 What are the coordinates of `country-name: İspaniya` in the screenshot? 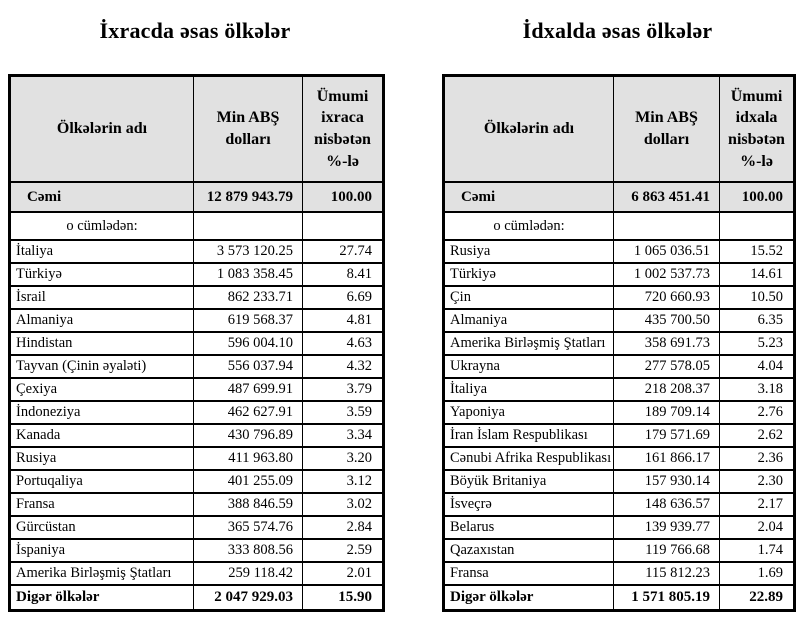 It's located at (101, 550).